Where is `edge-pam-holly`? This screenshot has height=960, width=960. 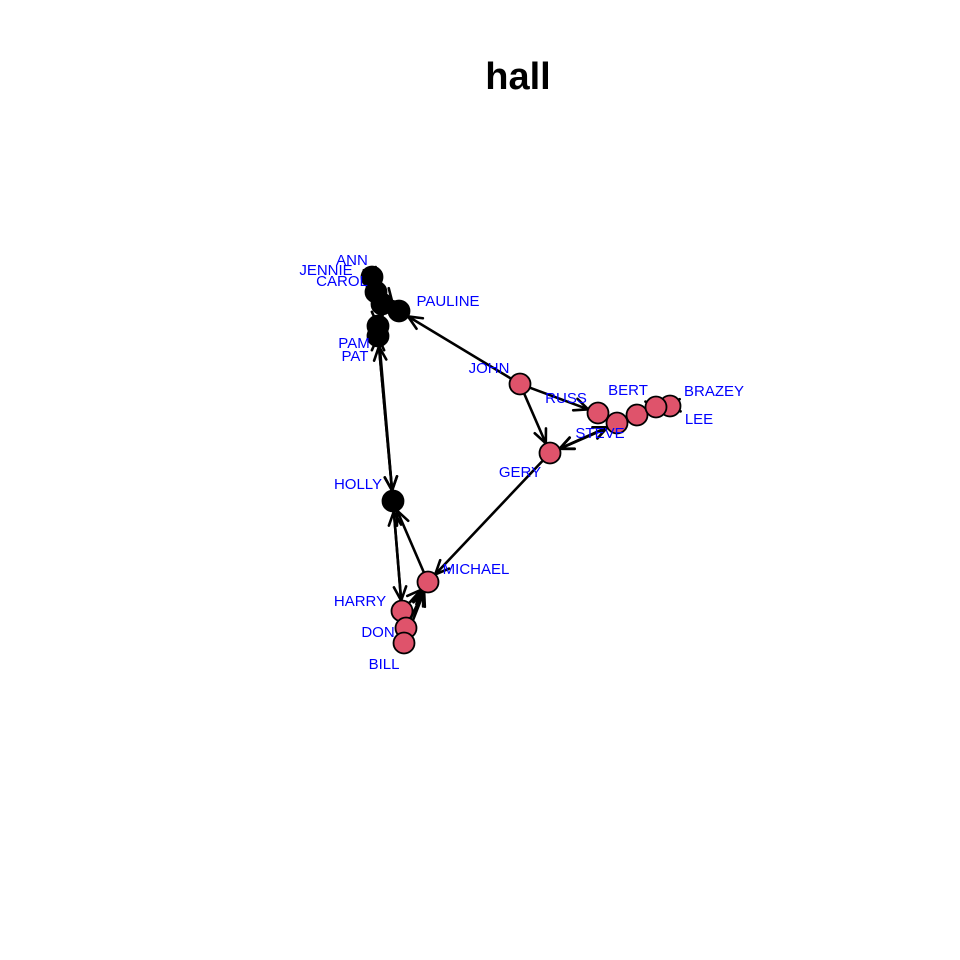 edge-pam-holly is located at coordinates (388, 414).